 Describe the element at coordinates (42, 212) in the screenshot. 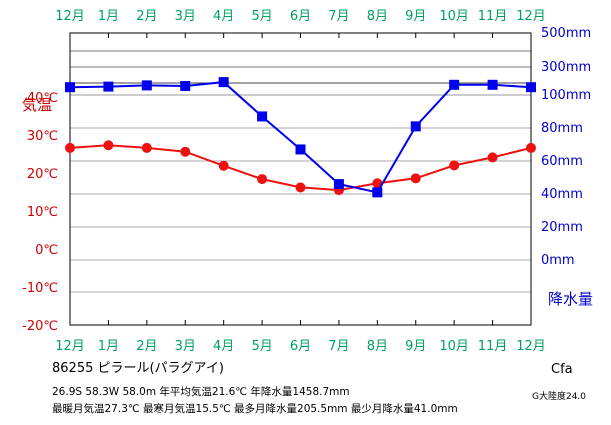

I see `temp-tick-label: 10℃` at that location.